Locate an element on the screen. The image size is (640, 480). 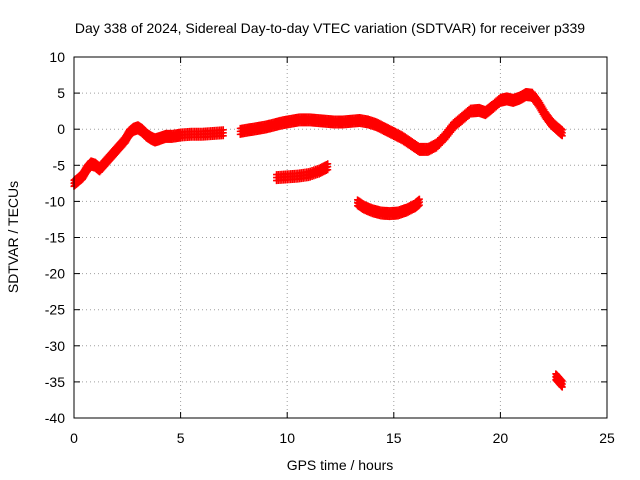
y-tick-label: -25 is located at coordinates (55, 310).